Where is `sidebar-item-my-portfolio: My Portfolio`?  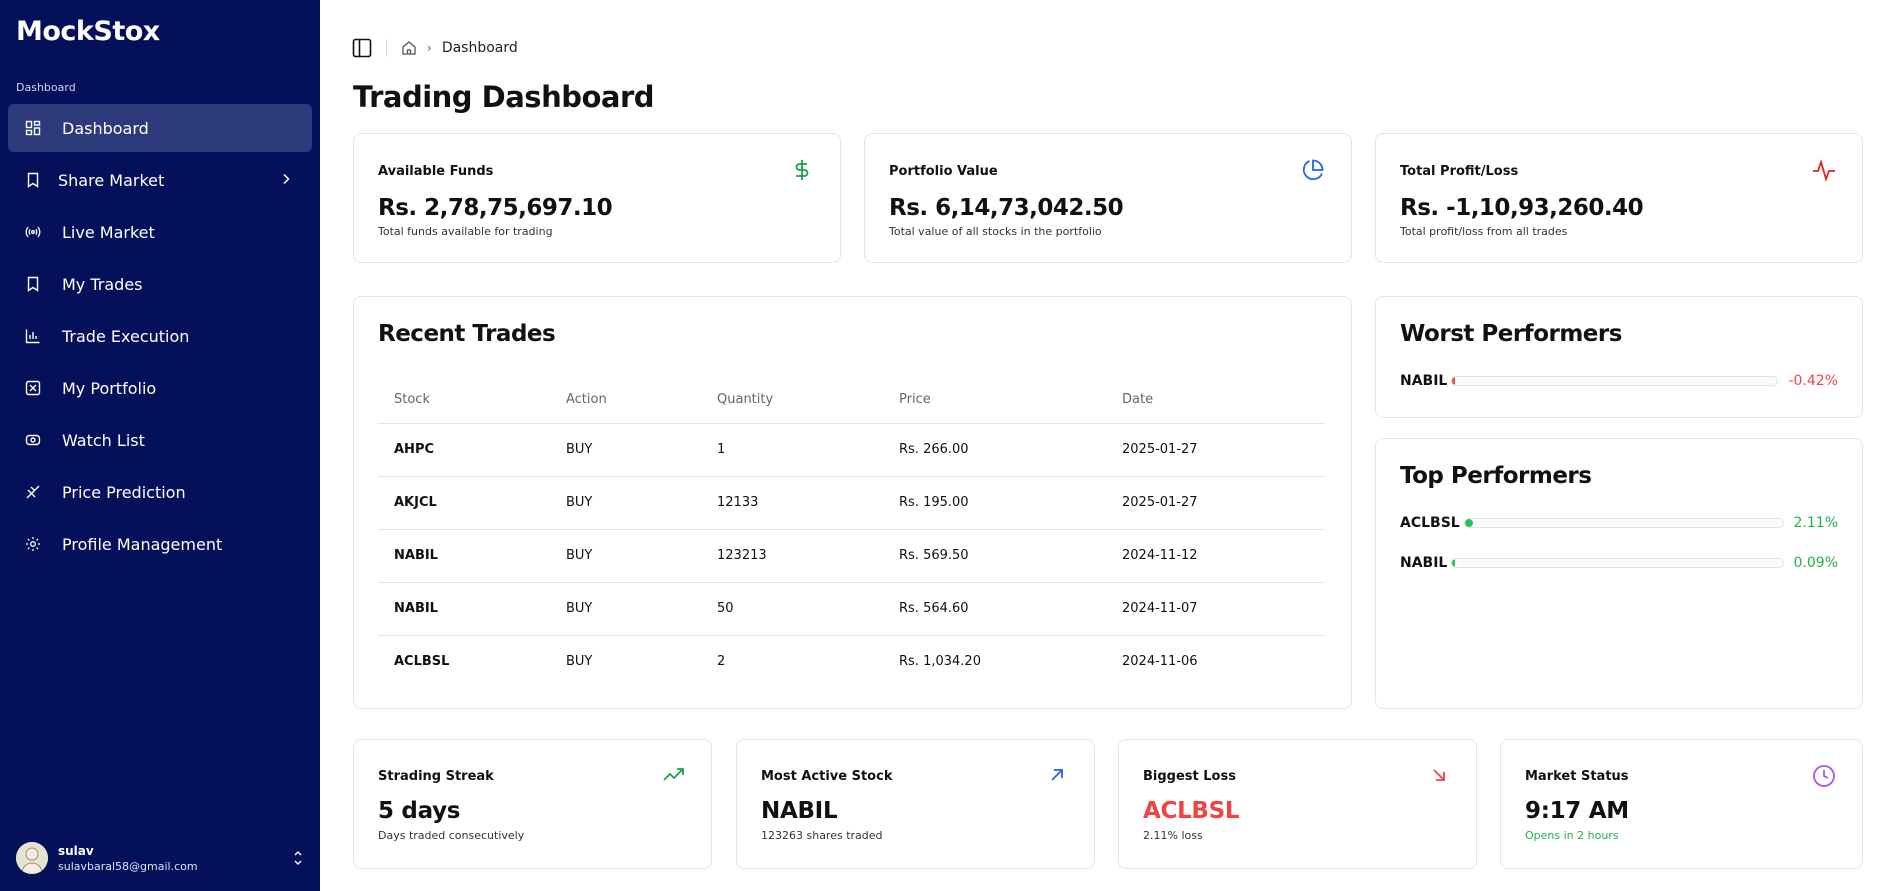 sidebar-item-my-portfolio: My Portfolio is located at coordinates (160, 388).